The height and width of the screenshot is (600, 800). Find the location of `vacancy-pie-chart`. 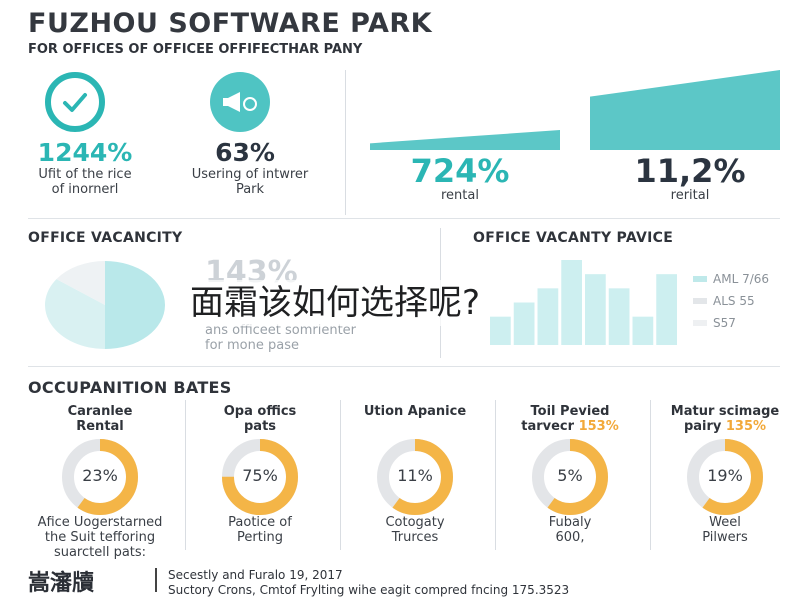

vacancy-pie-chart is located at coordinates (105, 305).